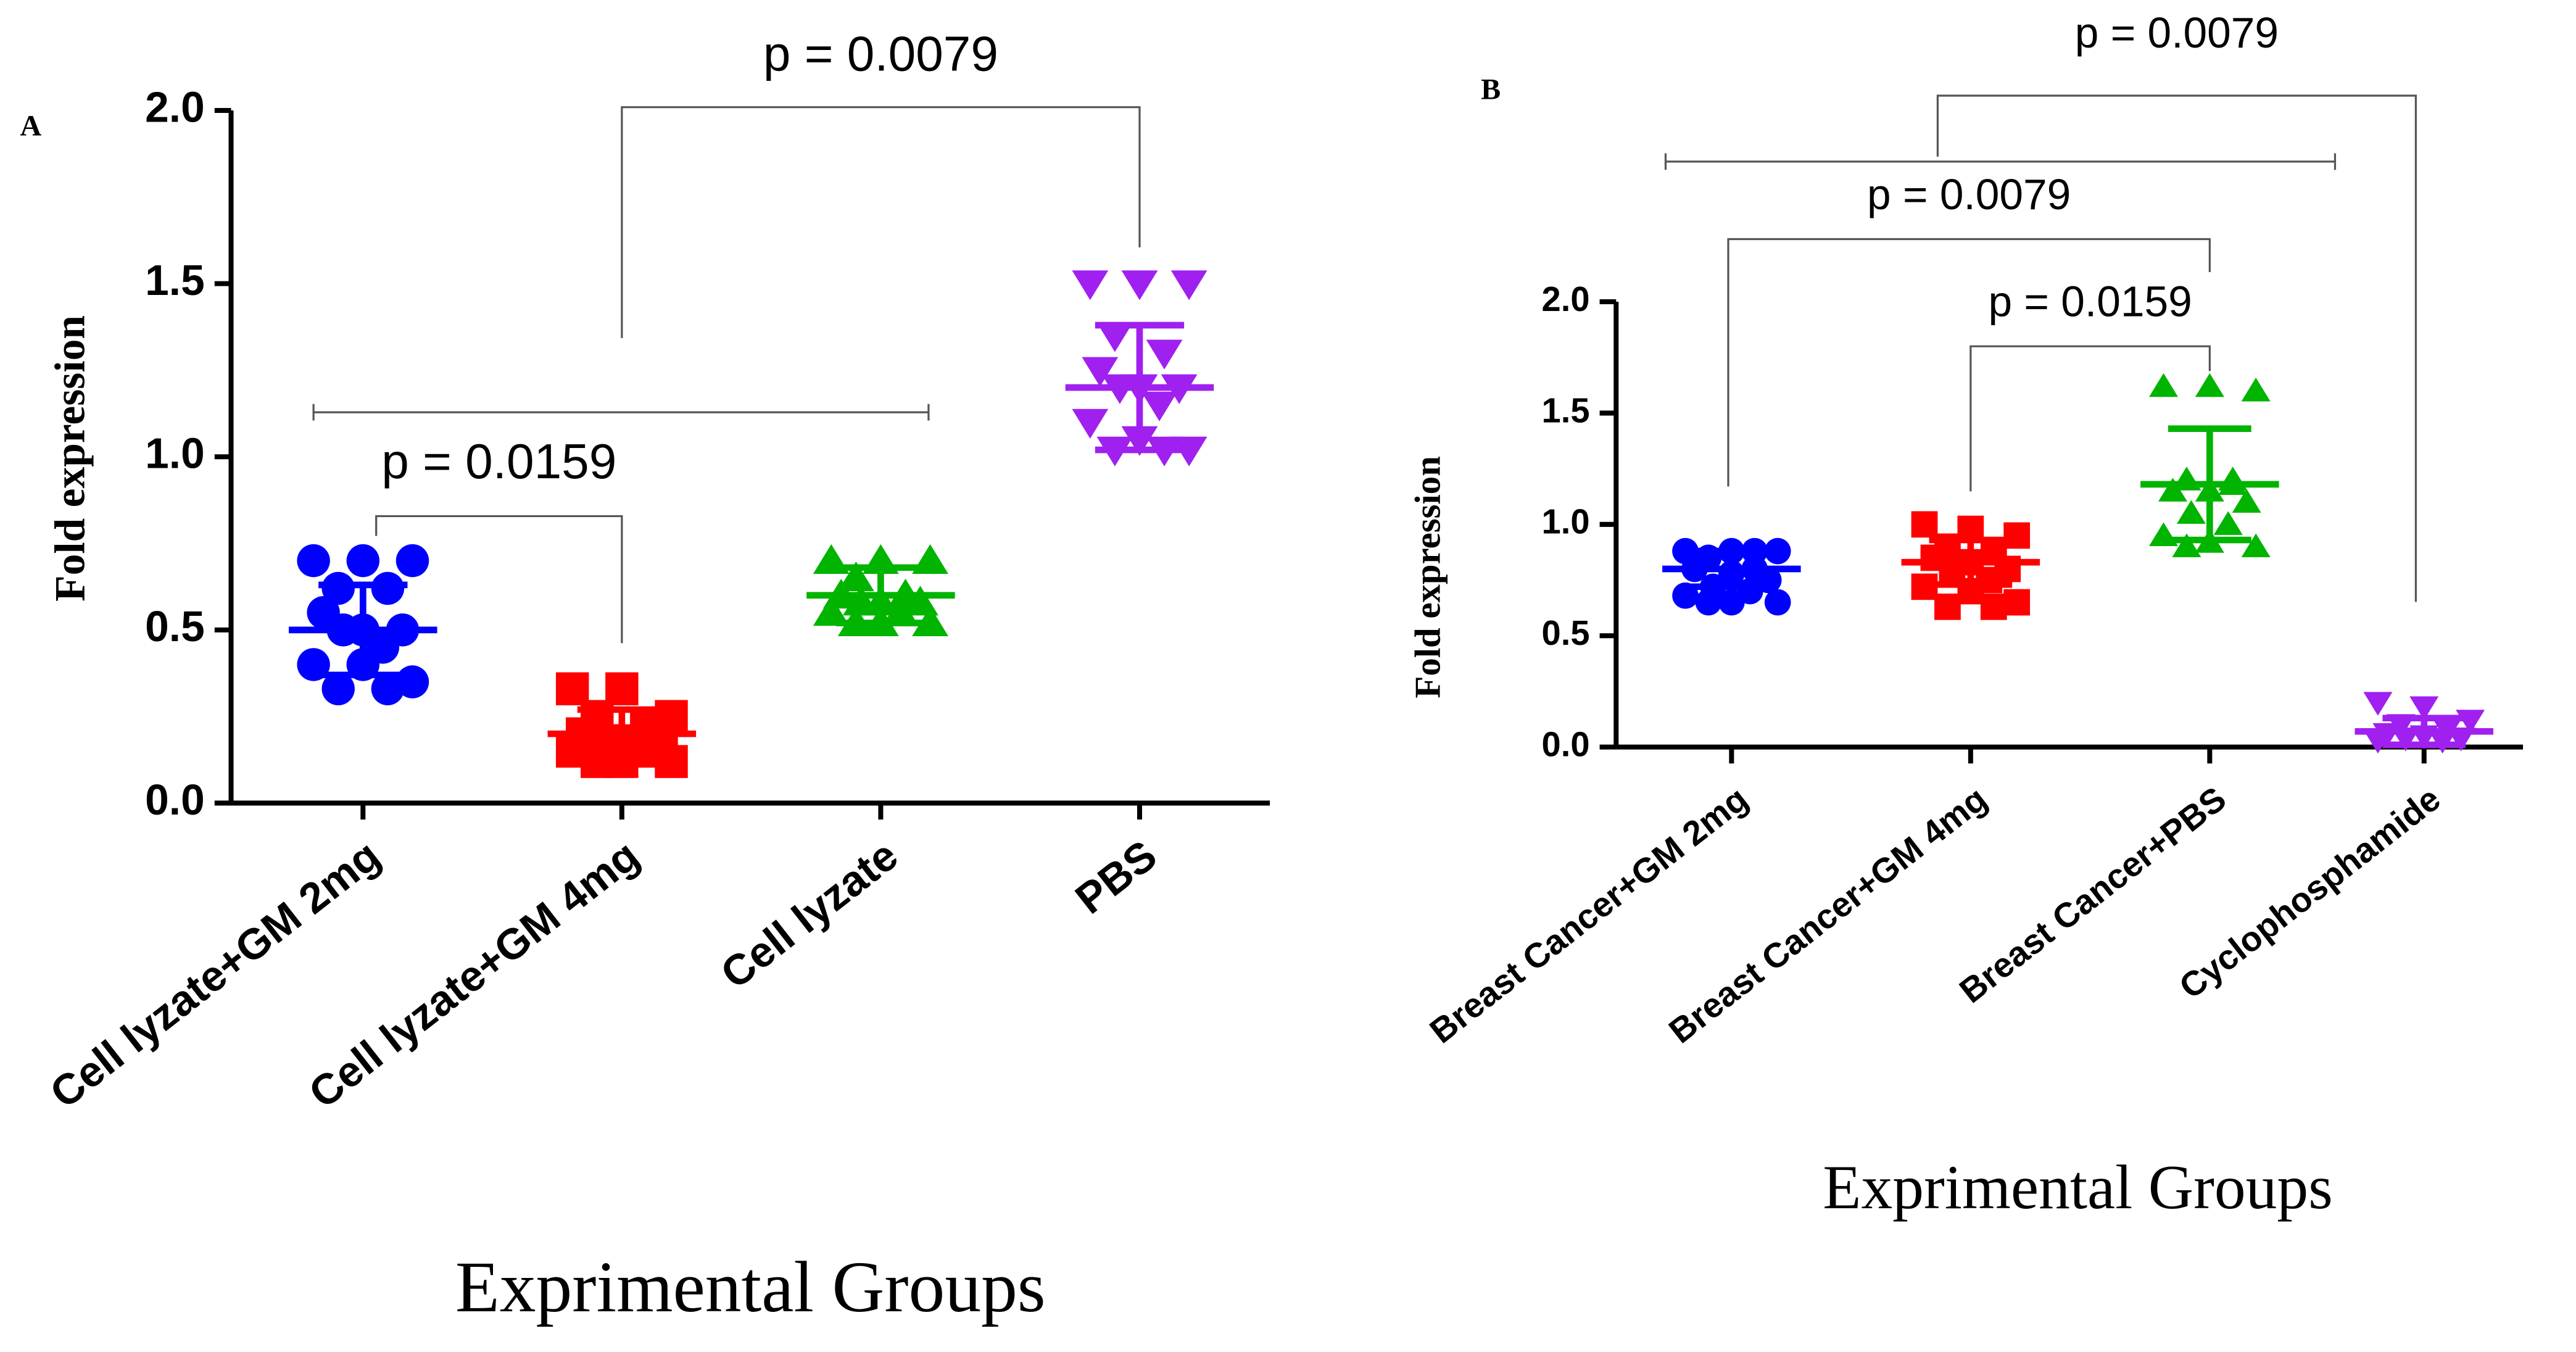 The height and width of the screenshot is (1352, 2576). What do you see at coordinates (1491, 90) in the screenshot?
I see `panel-label: B` at bounding box center [1491, 90].